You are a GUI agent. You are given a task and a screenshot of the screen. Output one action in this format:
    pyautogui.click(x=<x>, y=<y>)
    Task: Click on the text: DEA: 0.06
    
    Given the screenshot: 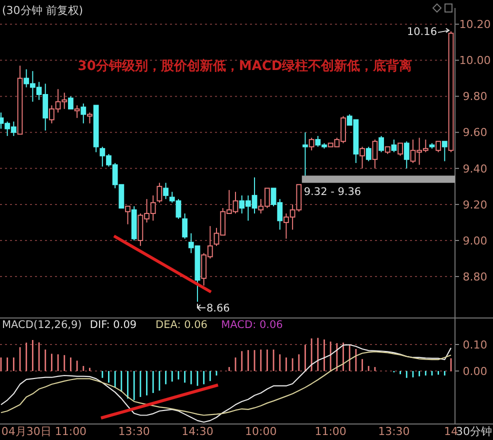 What is the action you would take?
    pyautogui.click(x=182, y=325)
    